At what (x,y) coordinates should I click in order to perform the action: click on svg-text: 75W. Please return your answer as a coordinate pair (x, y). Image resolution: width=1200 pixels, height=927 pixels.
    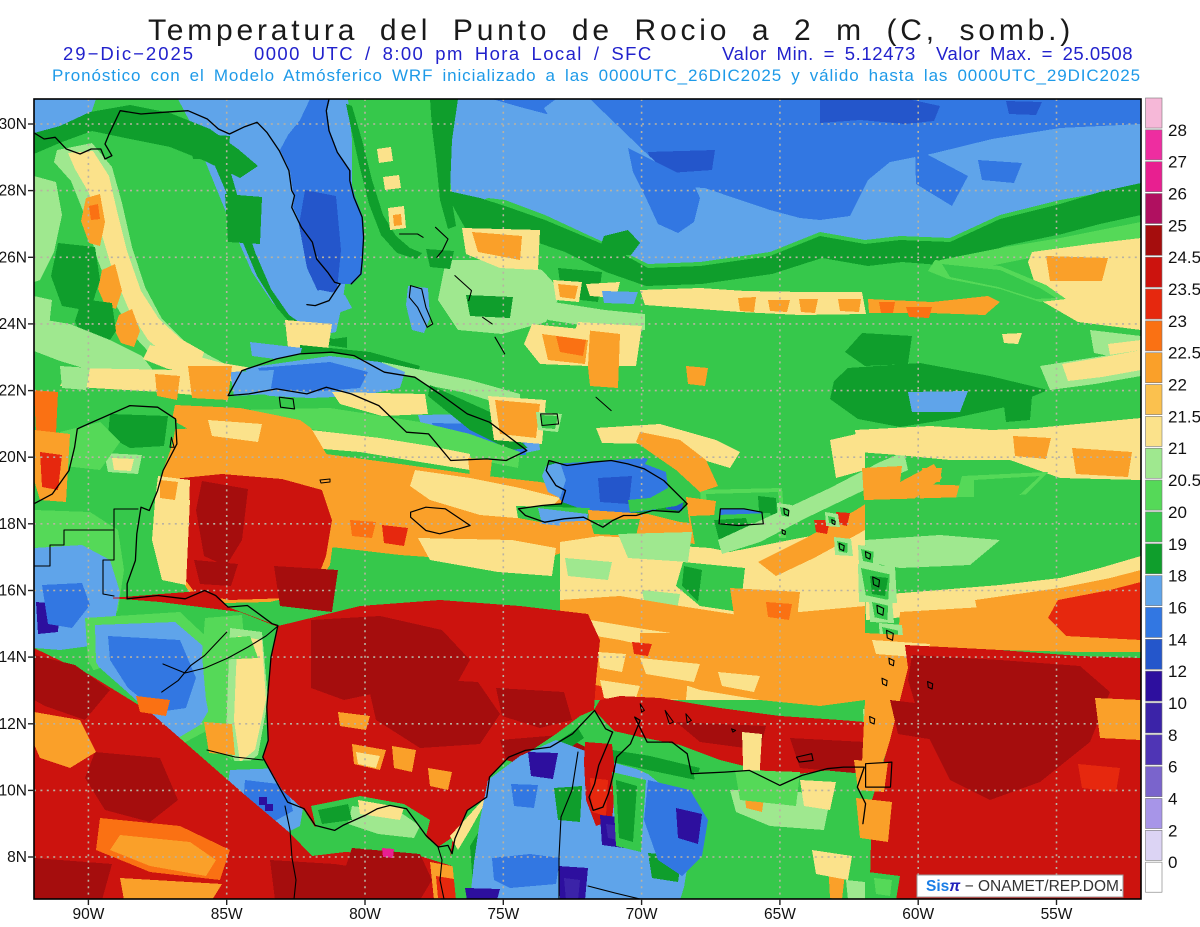
    Looking at the image, I should click on (503, 914).